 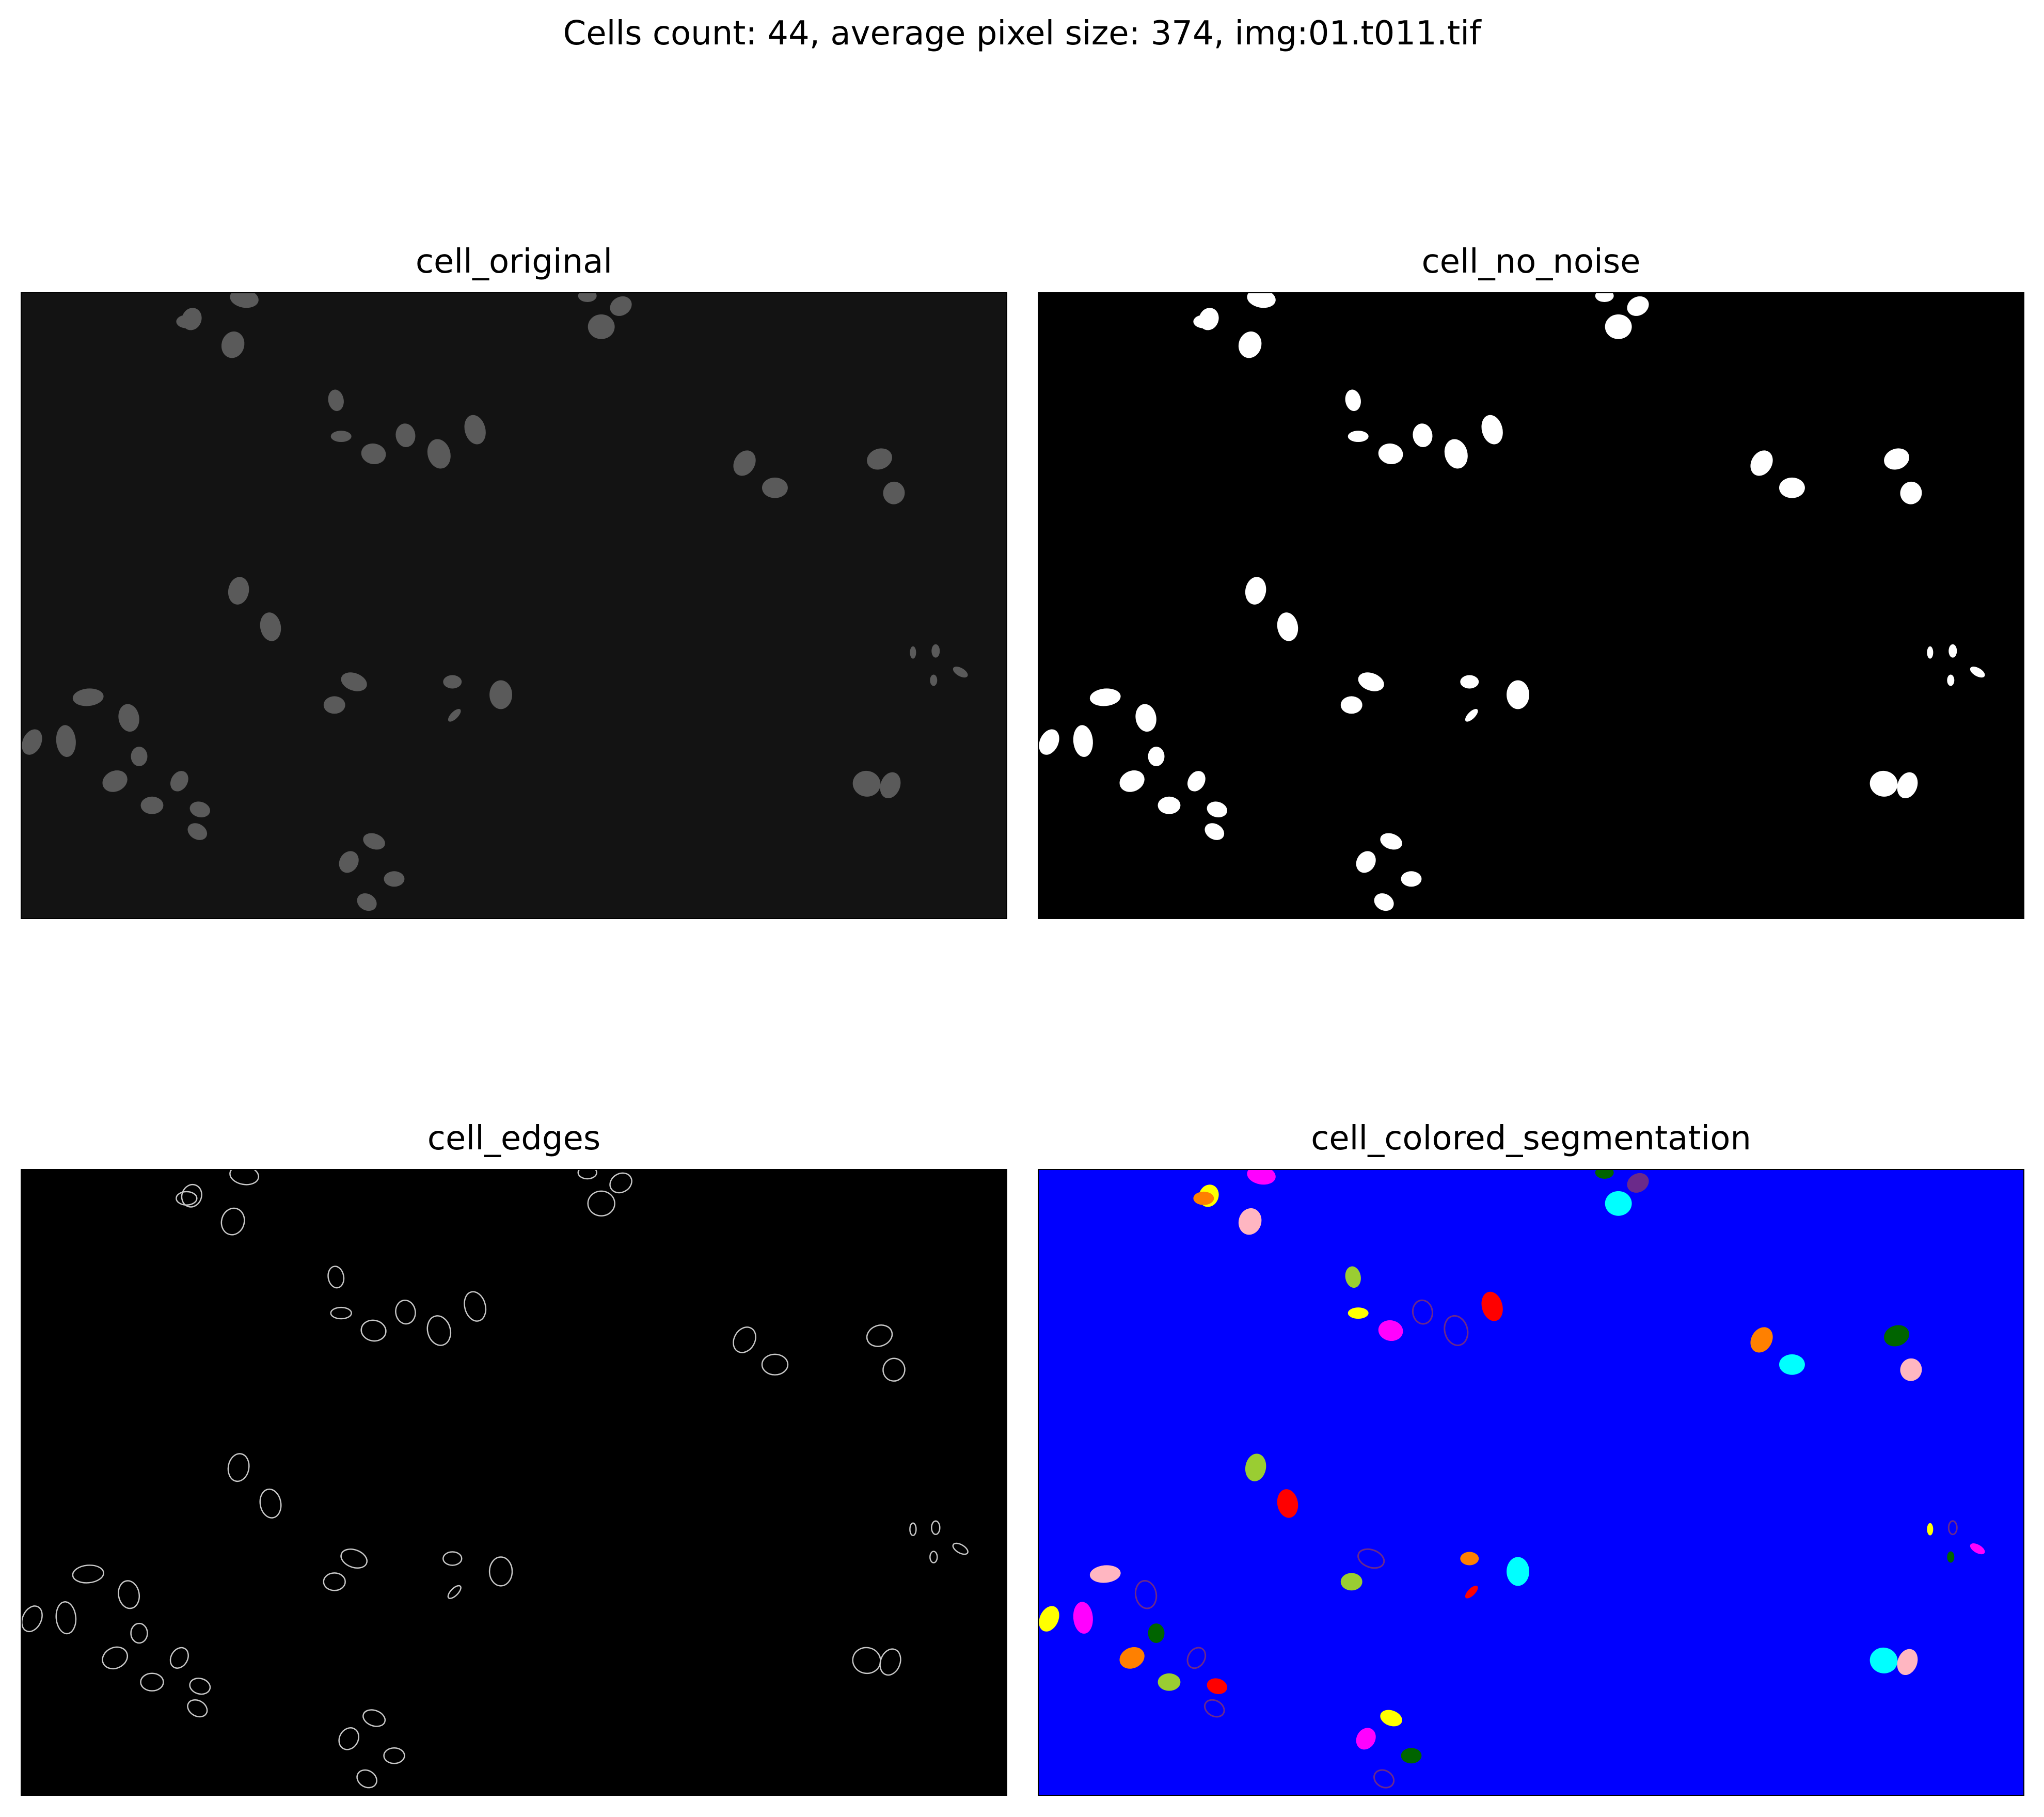 What do you see at coordinates (514, 262) in the screenshot?
I see `panel-title-cell-original: cell_original` at bounding box center [514, 262].